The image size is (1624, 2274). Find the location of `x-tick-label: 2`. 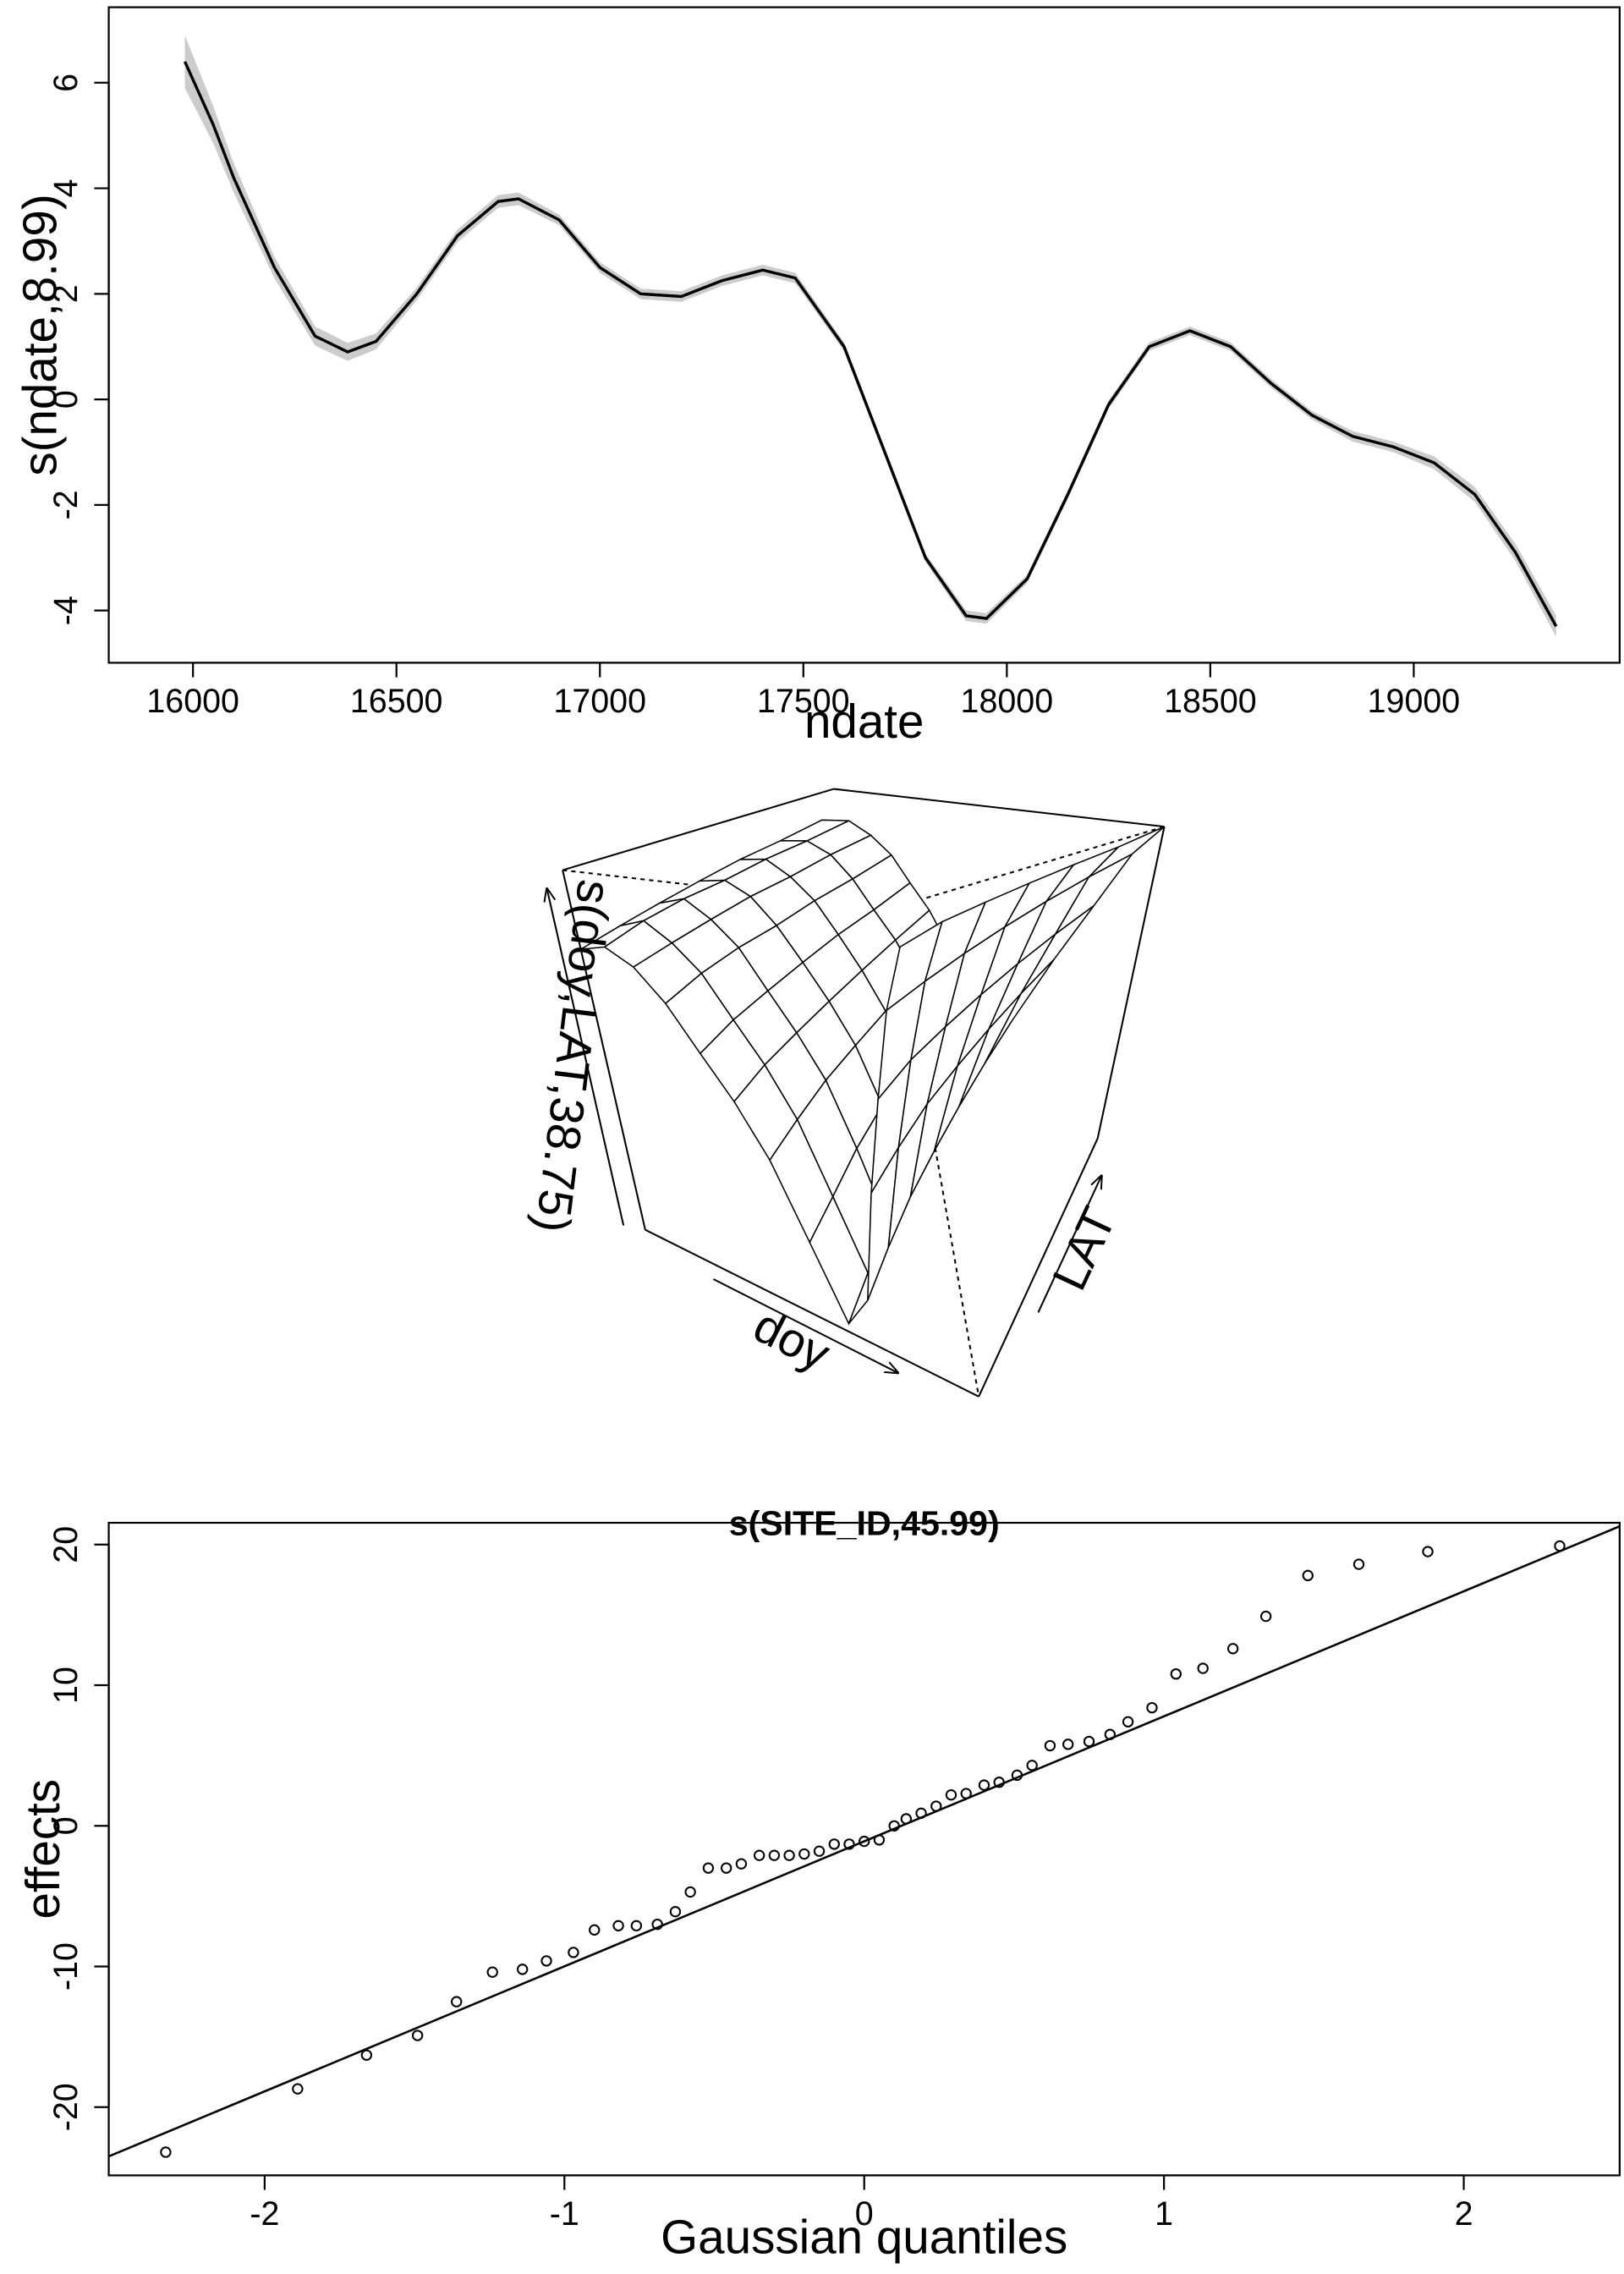

x-tick-label: 2 is located at coordinates (1464, 2214).